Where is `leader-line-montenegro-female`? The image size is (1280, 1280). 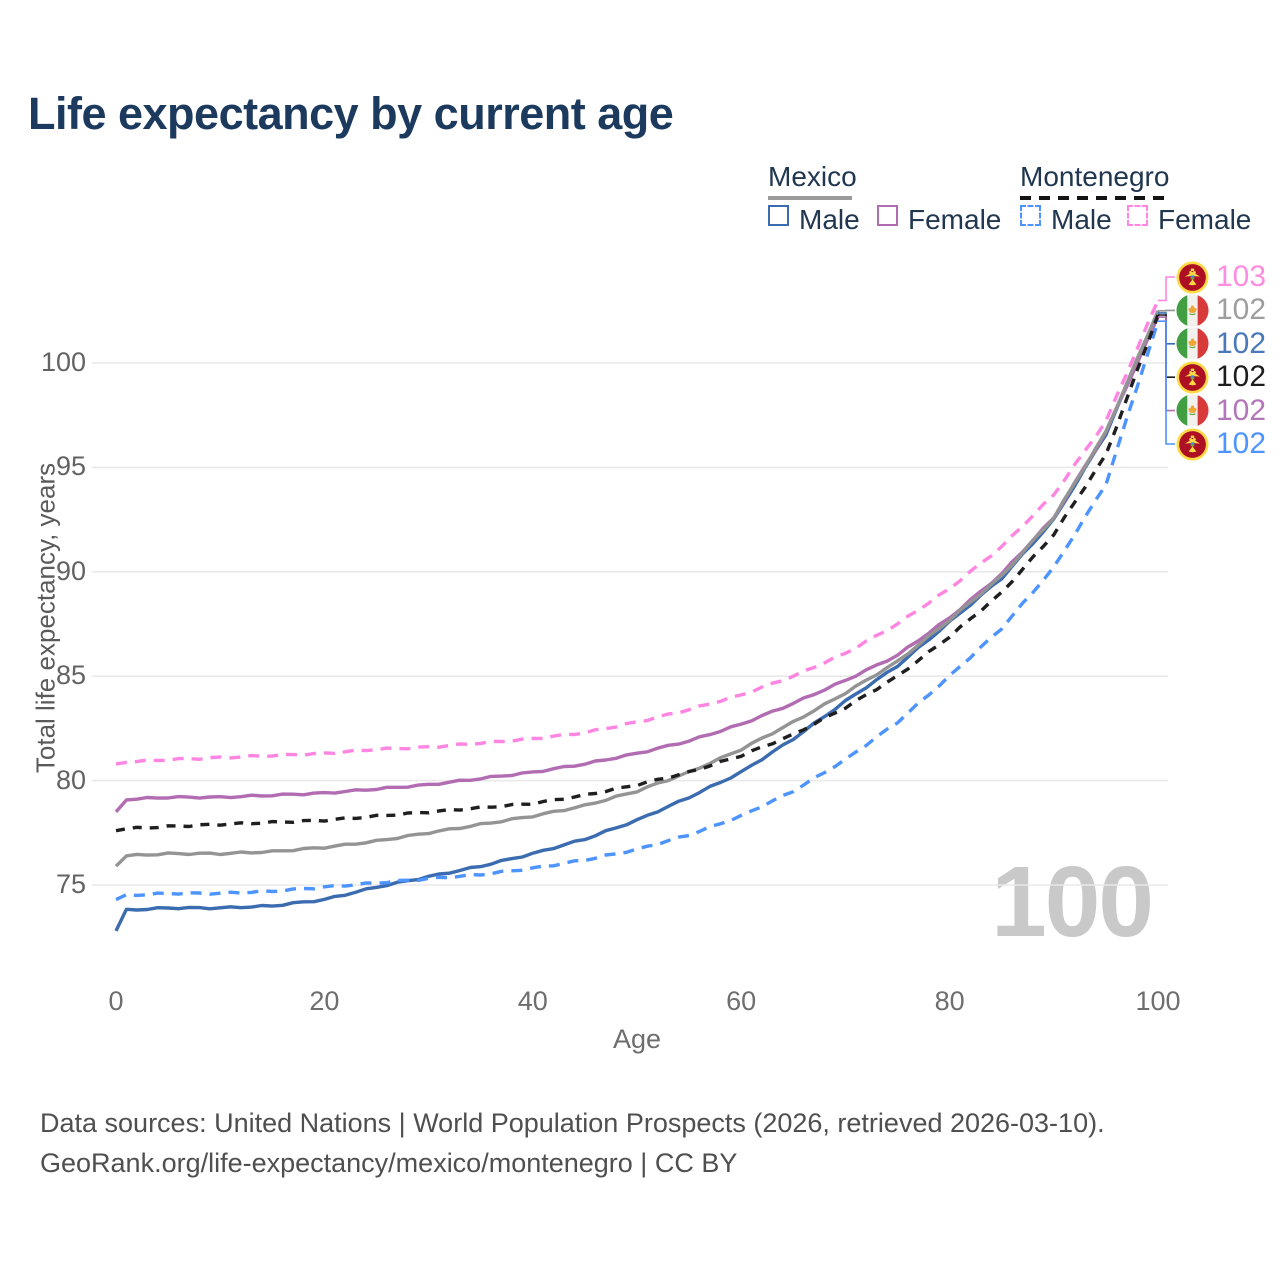
leader-line-montenegro-female is located at coordinates (1166, 289).